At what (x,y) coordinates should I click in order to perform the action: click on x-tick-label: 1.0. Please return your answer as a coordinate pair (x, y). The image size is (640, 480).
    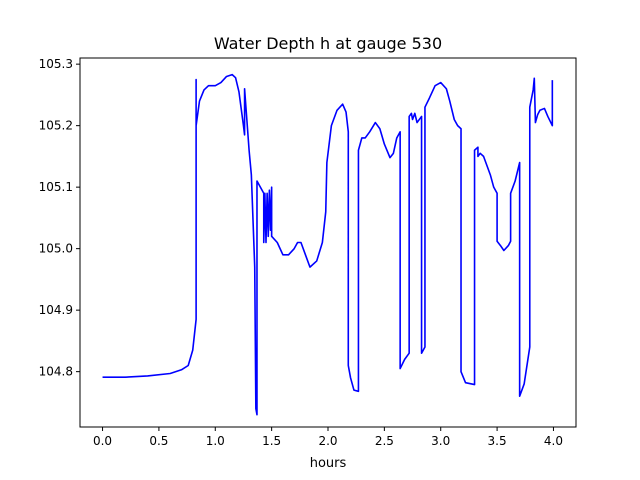
    Looking at the image, I should click on (215, 441).